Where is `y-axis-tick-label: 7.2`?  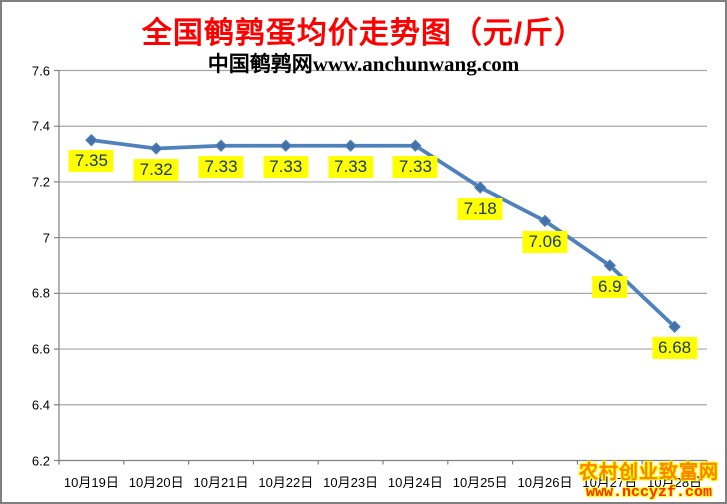 y-axis-tick-label: 7.2 is located at coordinates (40, 182).